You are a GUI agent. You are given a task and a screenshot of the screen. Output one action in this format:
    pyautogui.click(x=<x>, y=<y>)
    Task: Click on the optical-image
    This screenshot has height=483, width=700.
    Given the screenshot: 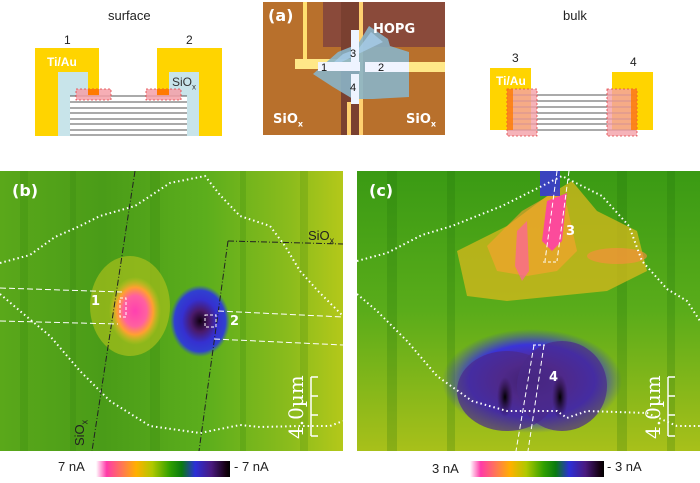 What is the action you would take?
    pyautogui.click(x=354, y=68)
    